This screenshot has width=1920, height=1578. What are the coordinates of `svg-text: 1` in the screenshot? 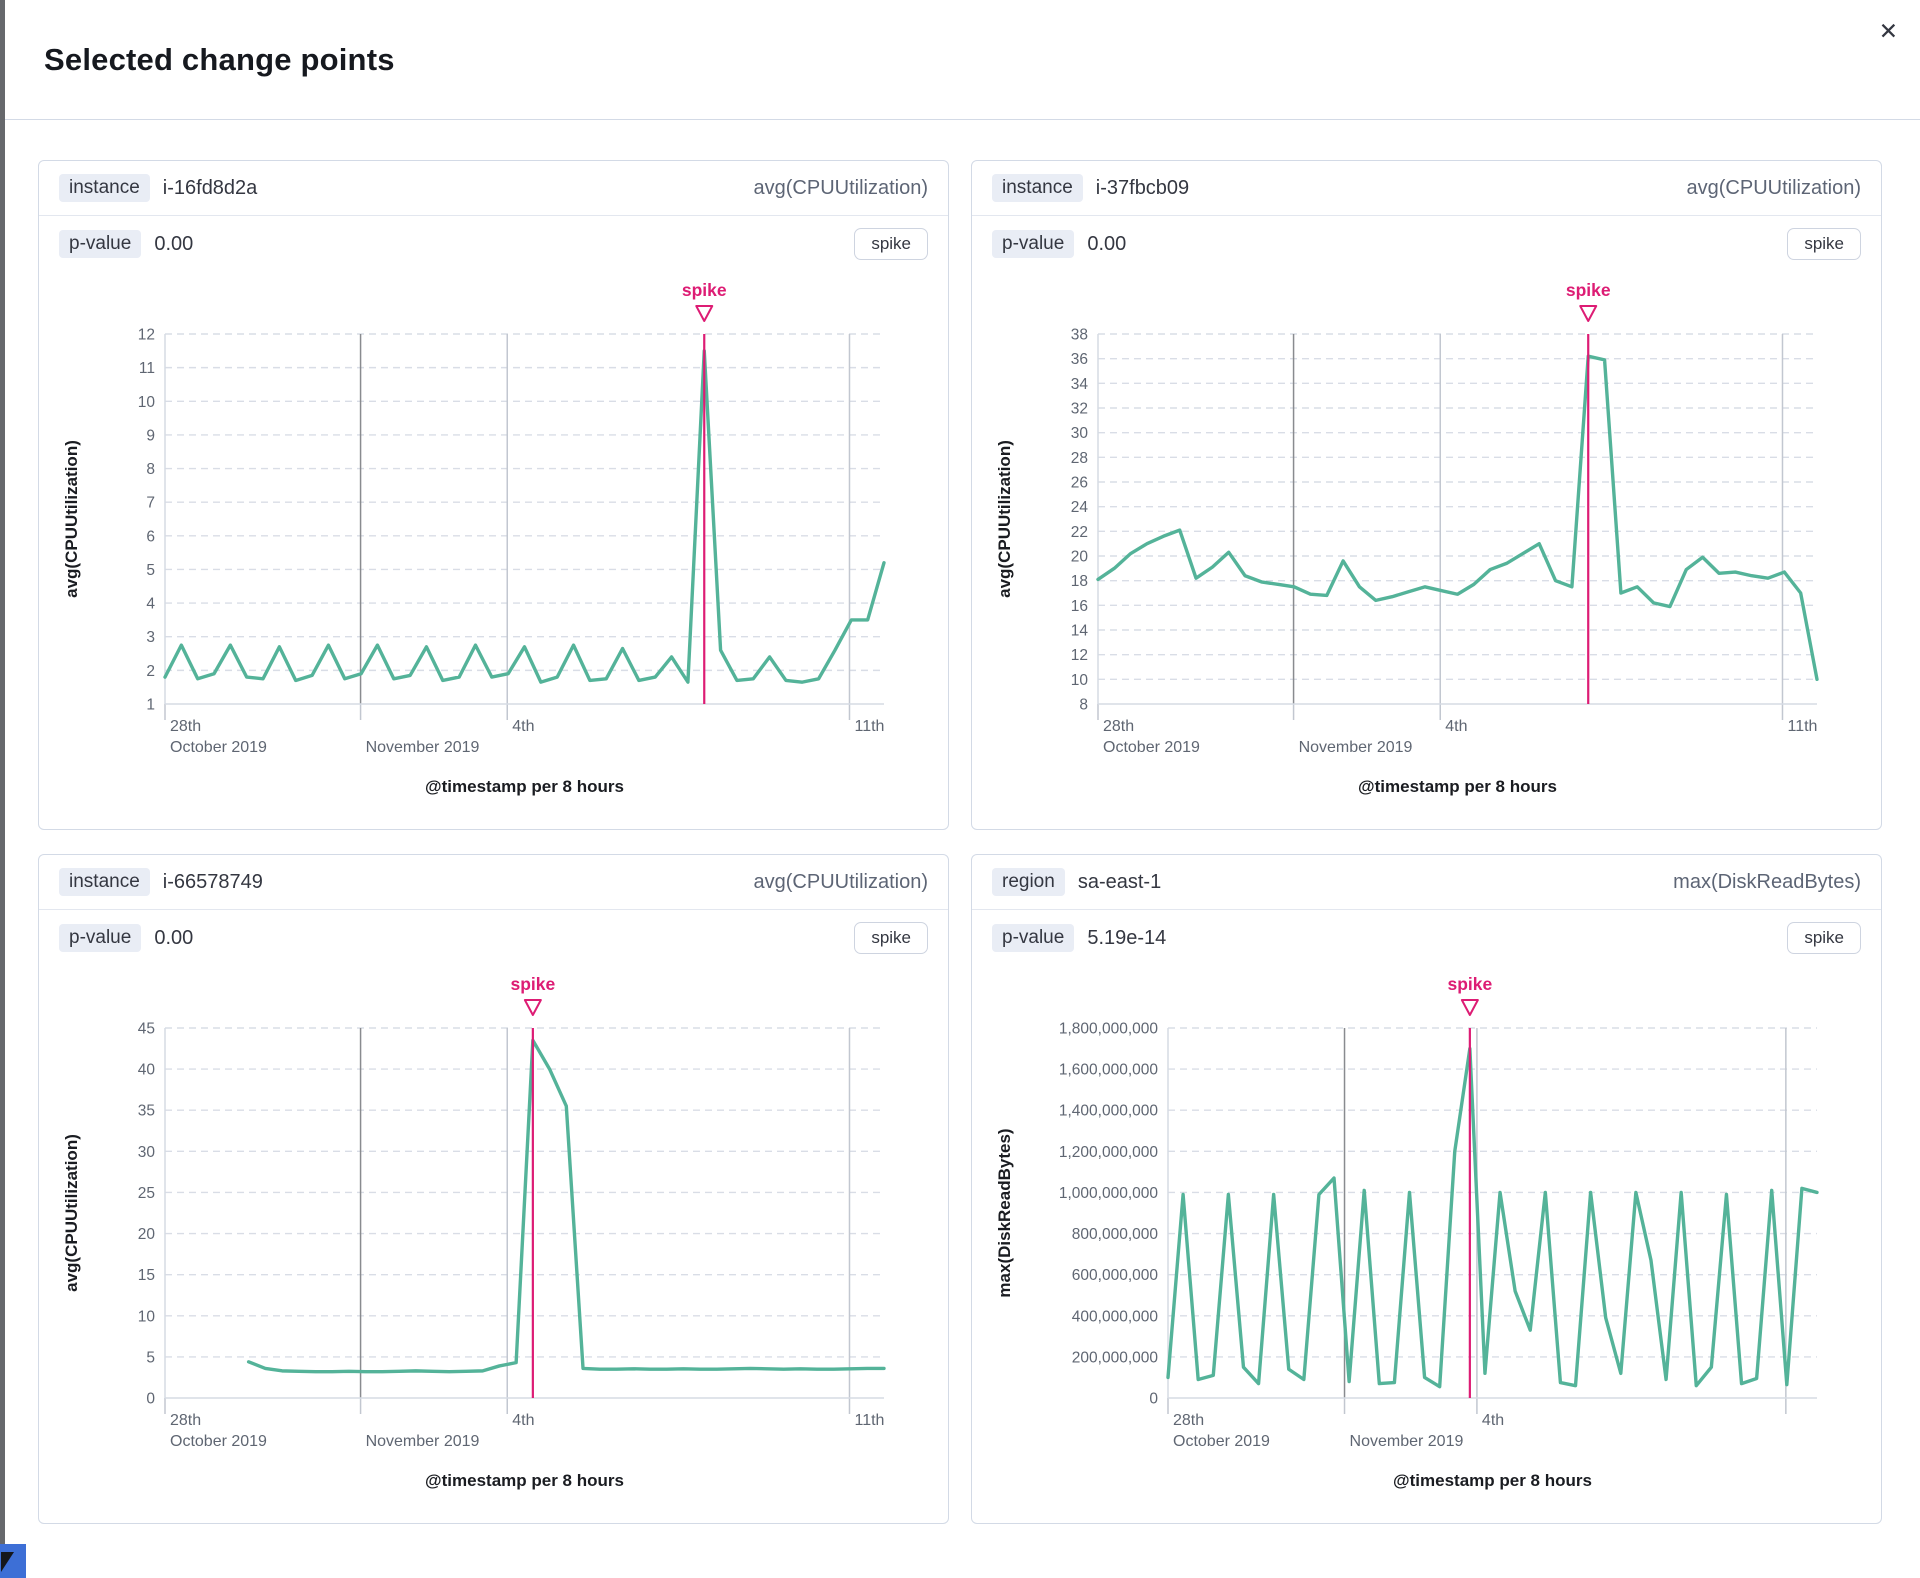 It's located at (150, 705).